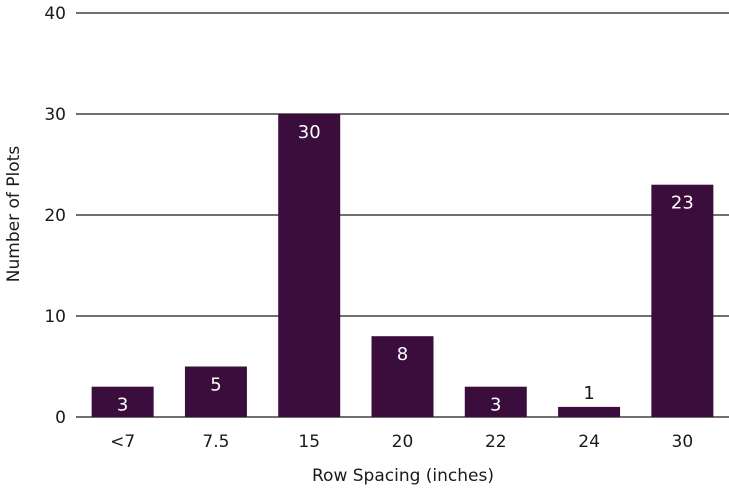 This screenshot has height=489, width=729. What do you see at coordinates (309, 132) in the screenshot?
I see `data-label: 30` at bounding box center [309, 132].